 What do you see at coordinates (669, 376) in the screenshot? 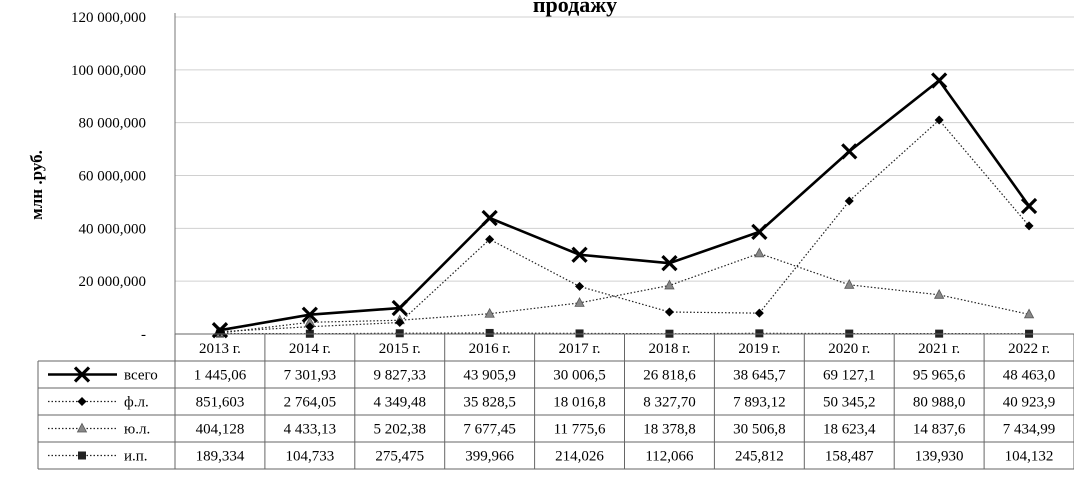
I see `table-cell: 26 818,6` at bounding box center [669, 376].